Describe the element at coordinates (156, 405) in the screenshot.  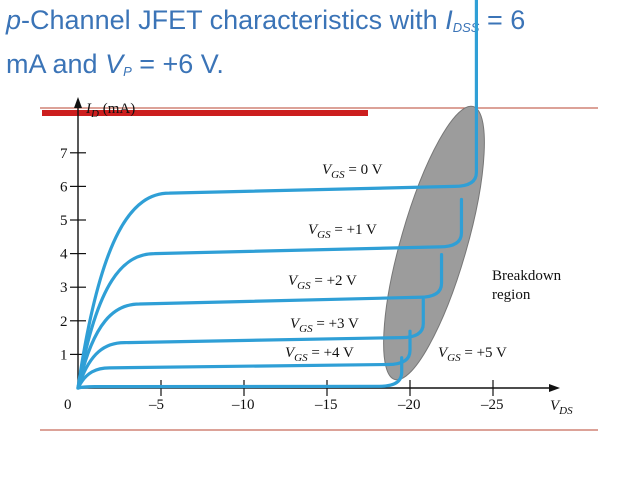
I see `x-tick-label: –5` at that location.